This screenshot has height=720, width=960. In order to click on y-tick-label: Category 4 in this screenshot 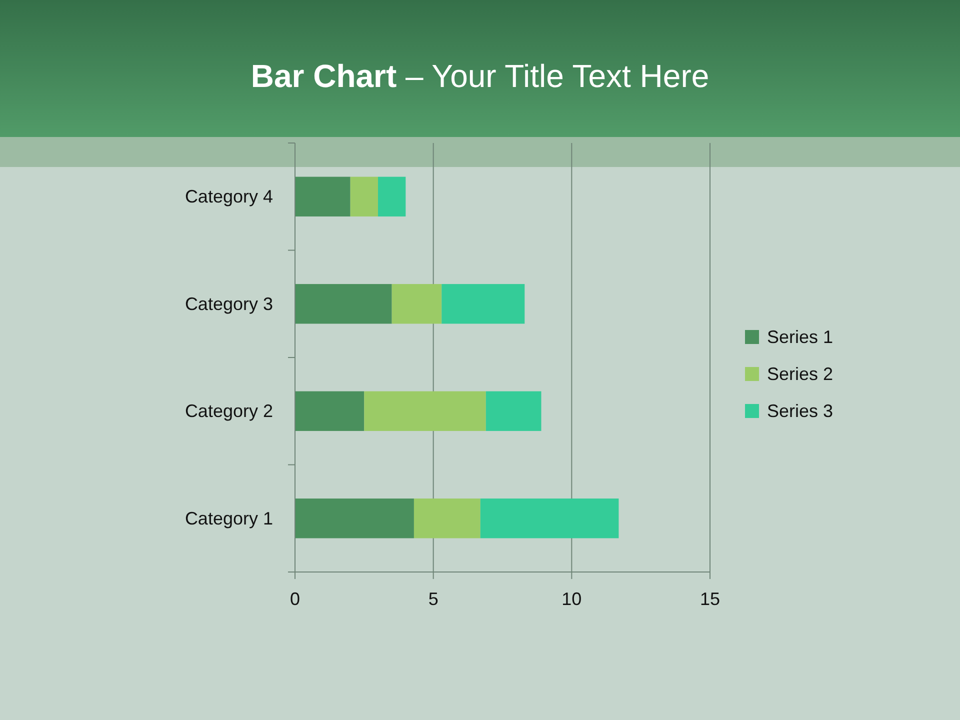, I will do `click(228, 196)`.